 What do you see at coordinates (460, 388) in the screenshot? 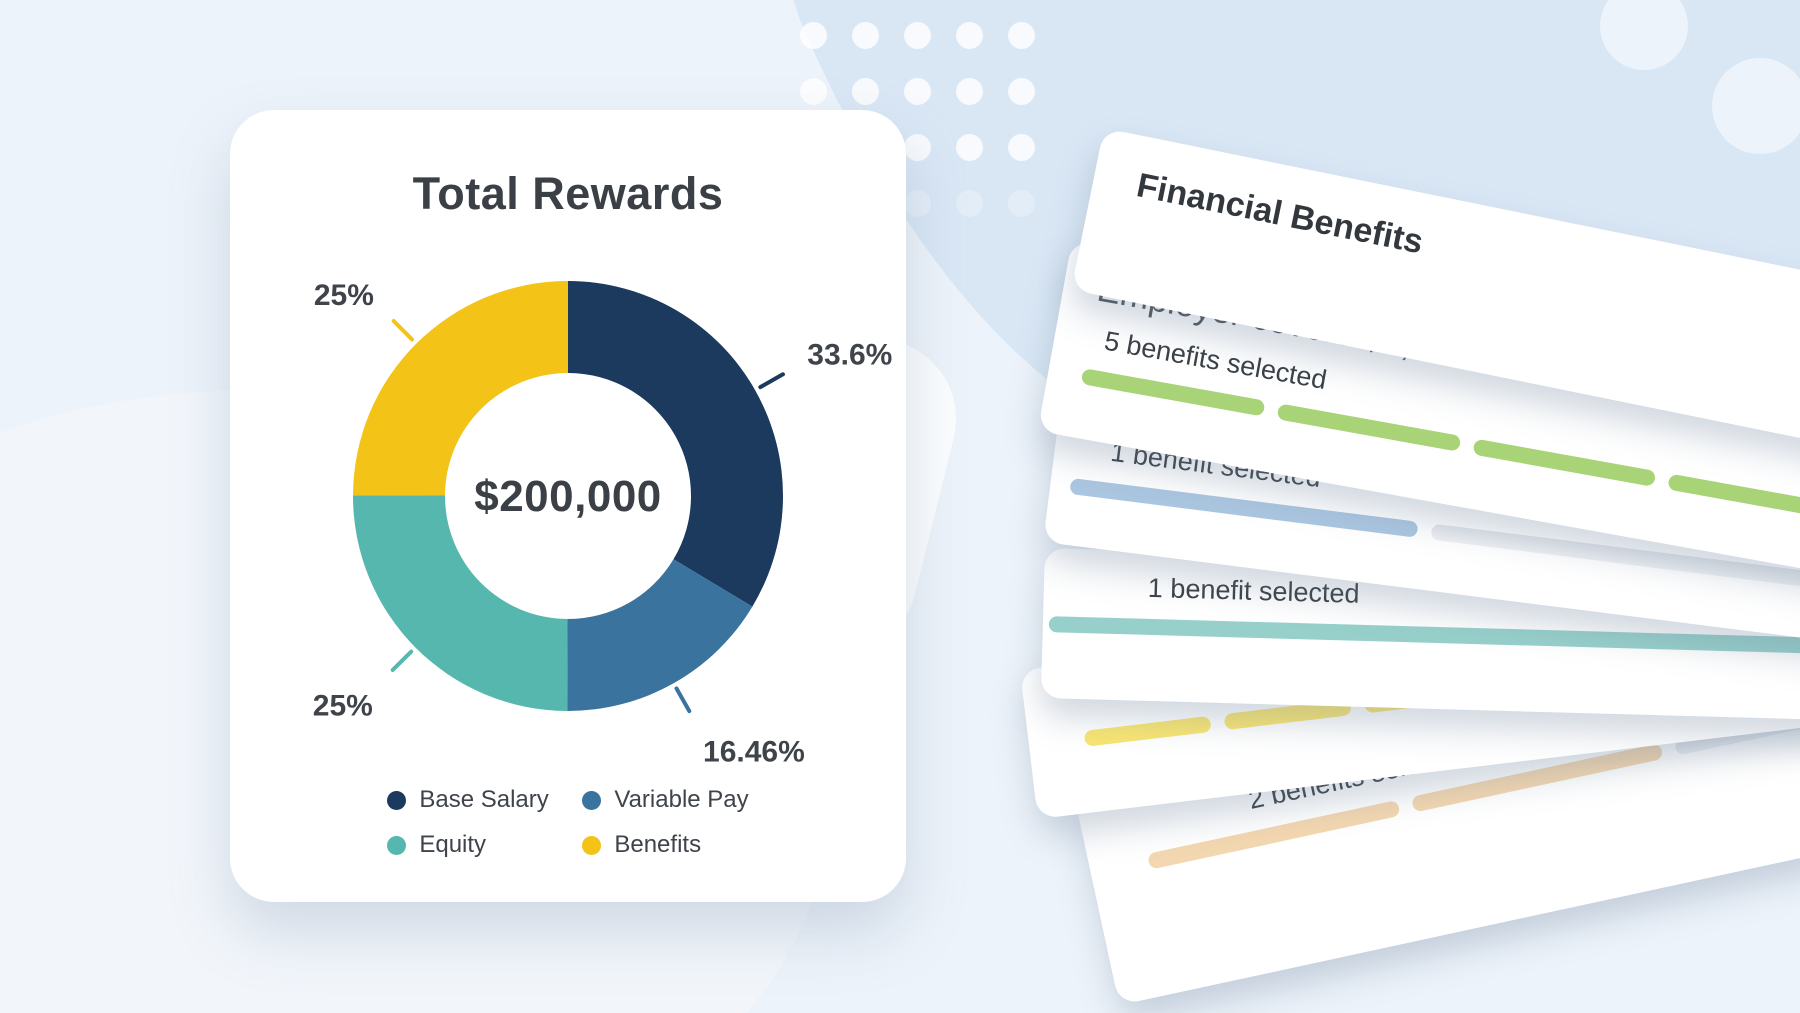
I see `donut-slice-benefits` at bounding box center [460, 388].